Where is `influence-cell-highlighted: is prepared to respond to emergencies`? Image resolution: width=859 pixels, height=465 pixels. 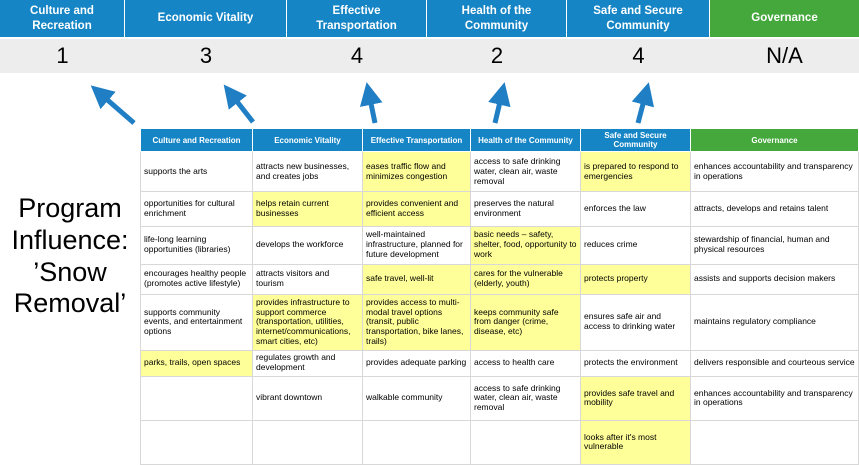 influence-cell-highlighted: is prepared to respond to emergencies is located at coordinates (635, 172).